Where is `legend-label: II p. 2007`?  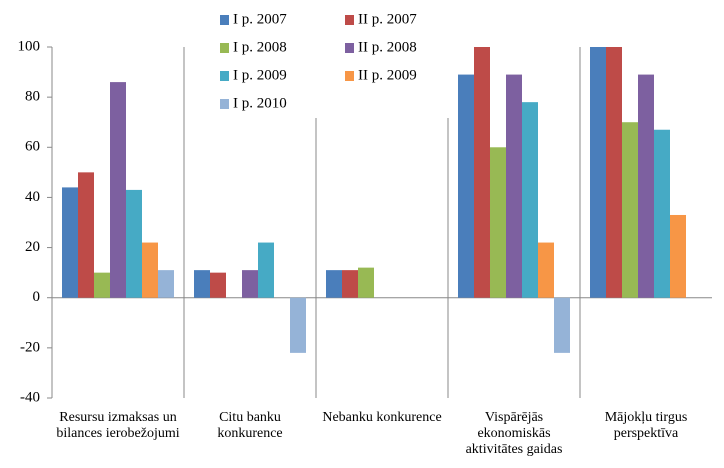 legend-label: II p. 2007 is located at coordinates (387, 19).